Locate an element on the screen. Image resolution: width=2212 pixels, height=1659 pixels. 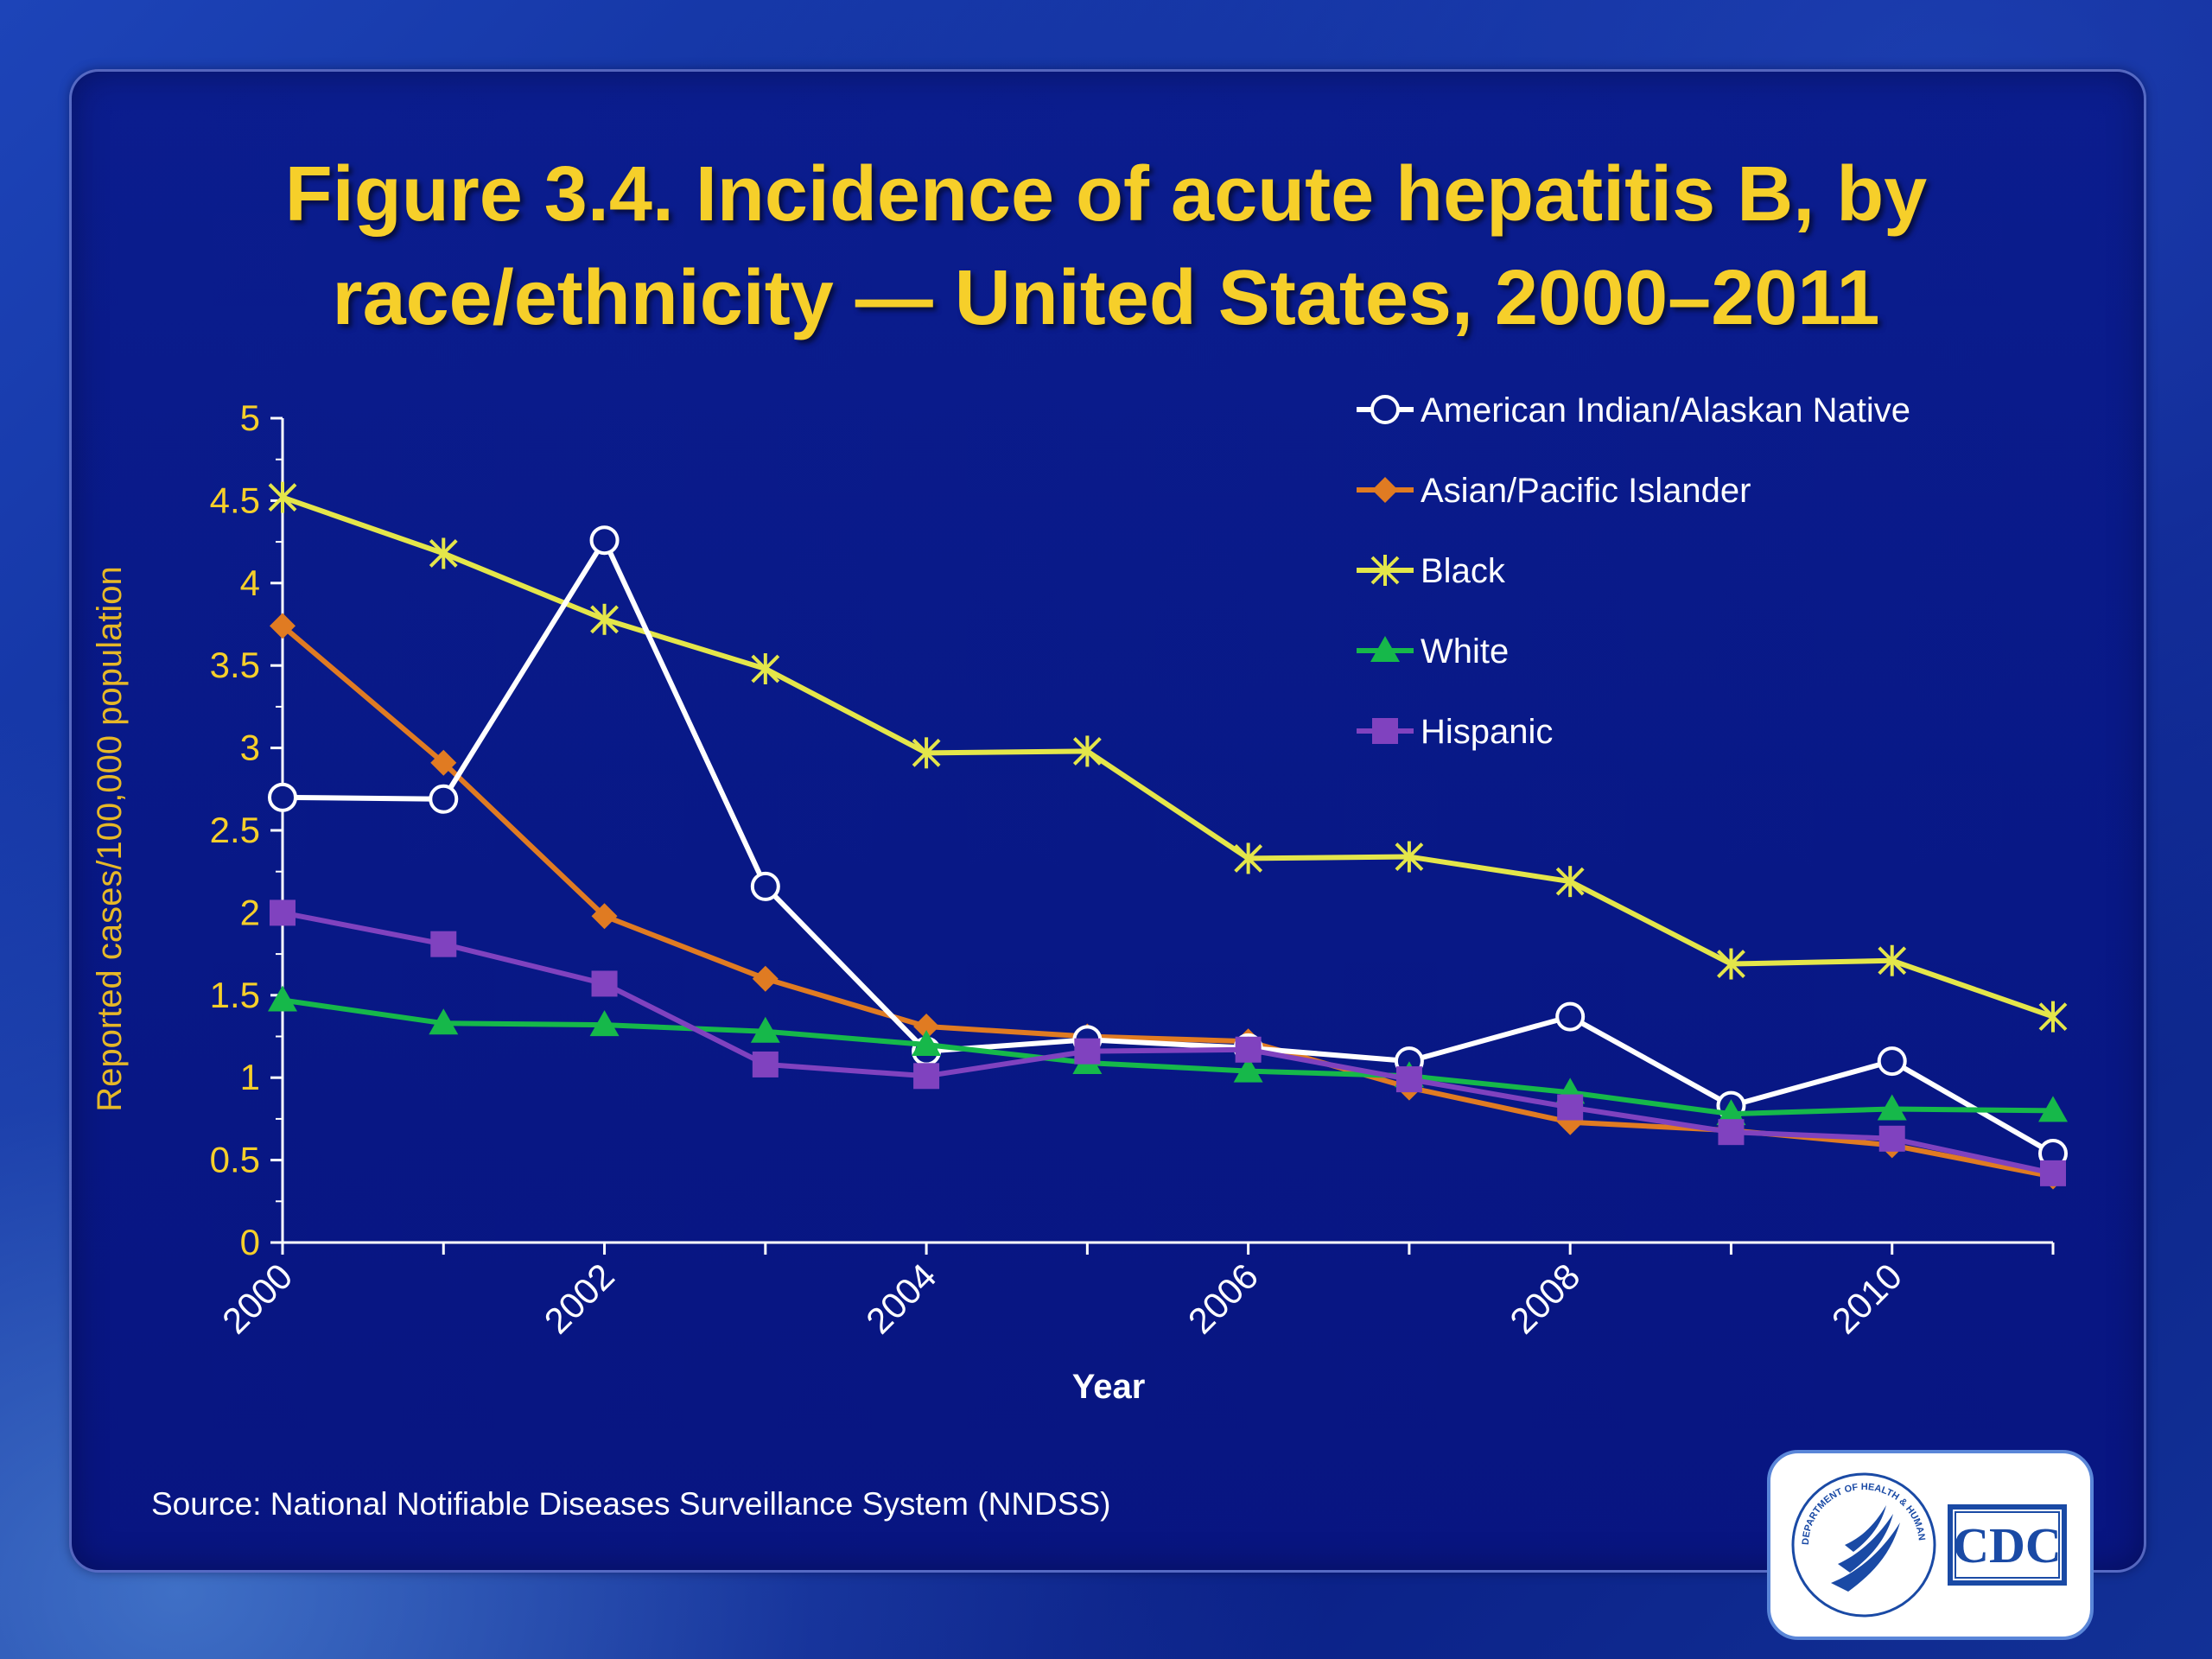
series-white is located at coordinates (1168, 1055).